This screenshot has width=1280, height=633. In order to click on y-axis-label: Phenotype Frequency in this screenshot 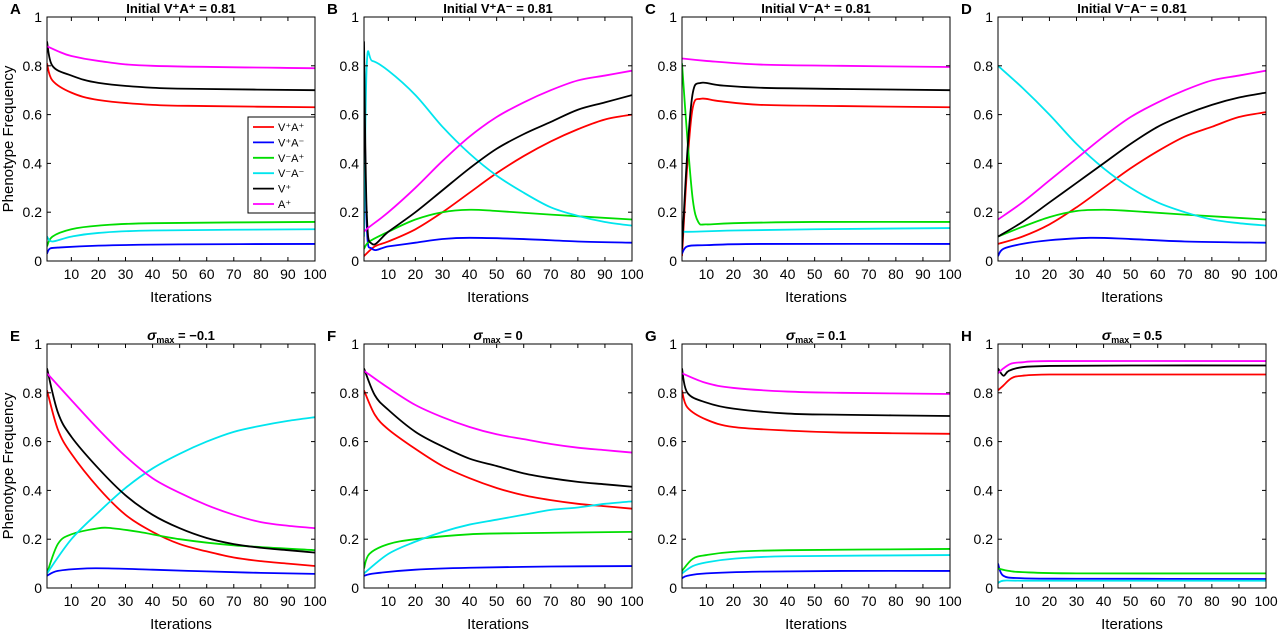, I will do `click(8, 465)`.